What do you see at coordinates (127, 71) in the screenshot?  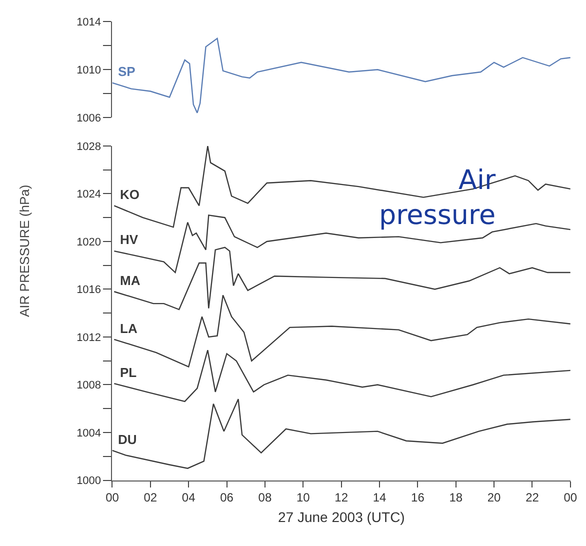 I see `series-label: SP` at bounding box center [127, 71].